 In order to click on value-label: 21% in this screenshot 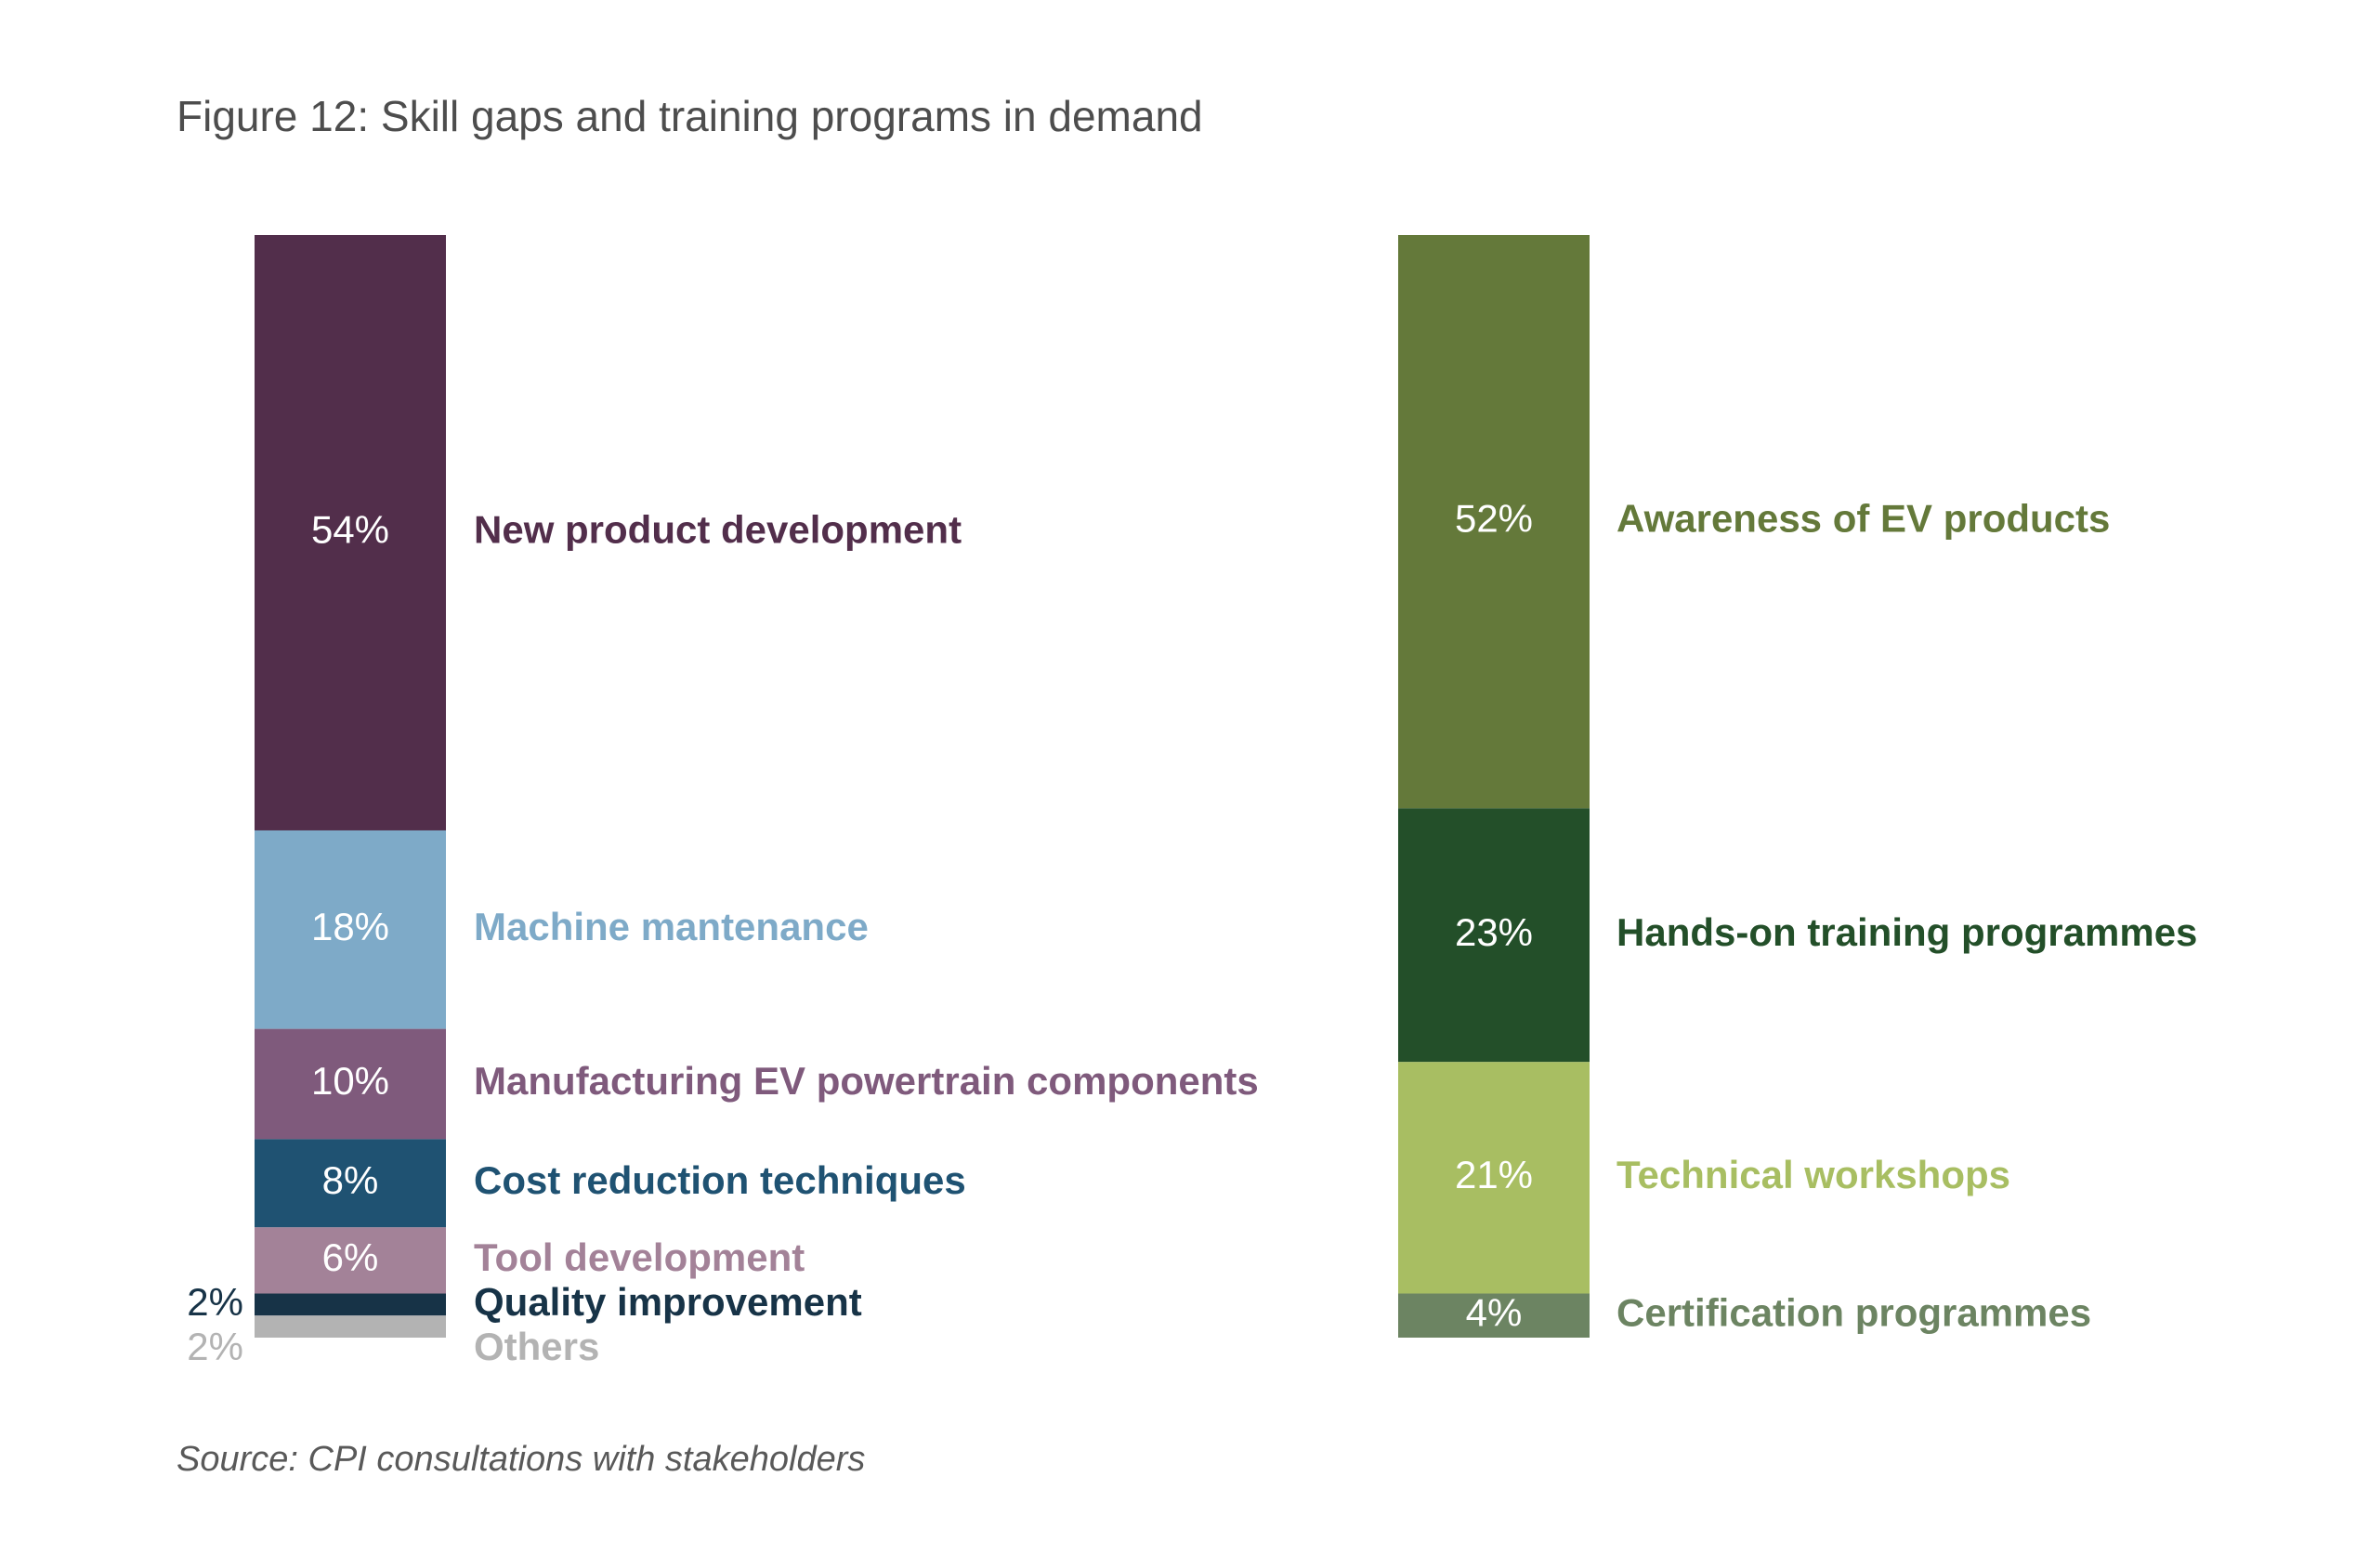, I will do `click(1494, 1174)`.